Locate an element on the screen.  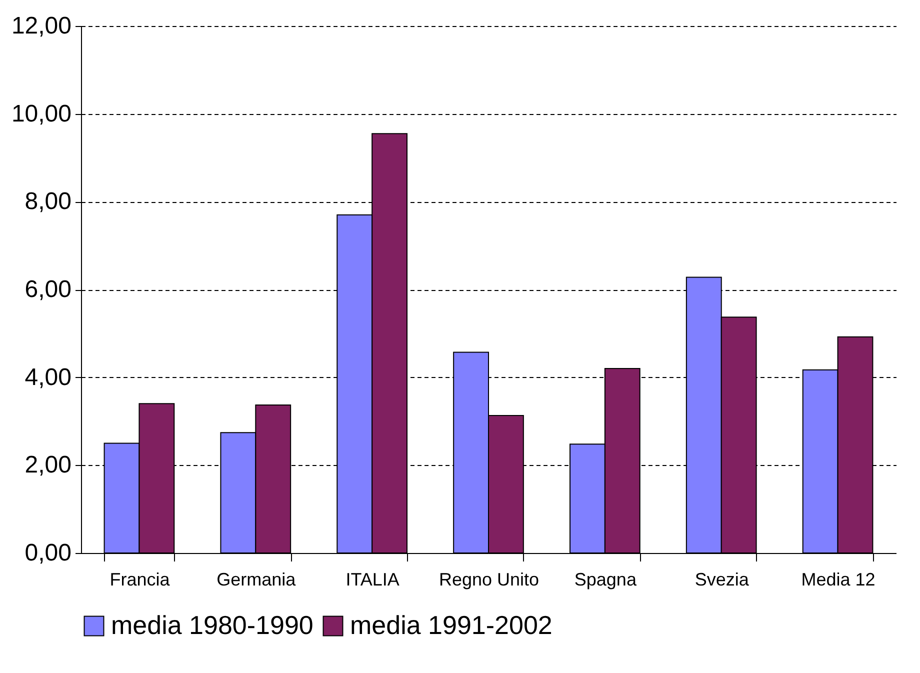
x-tick-label: Spagna is located at coordinates (606, 580).